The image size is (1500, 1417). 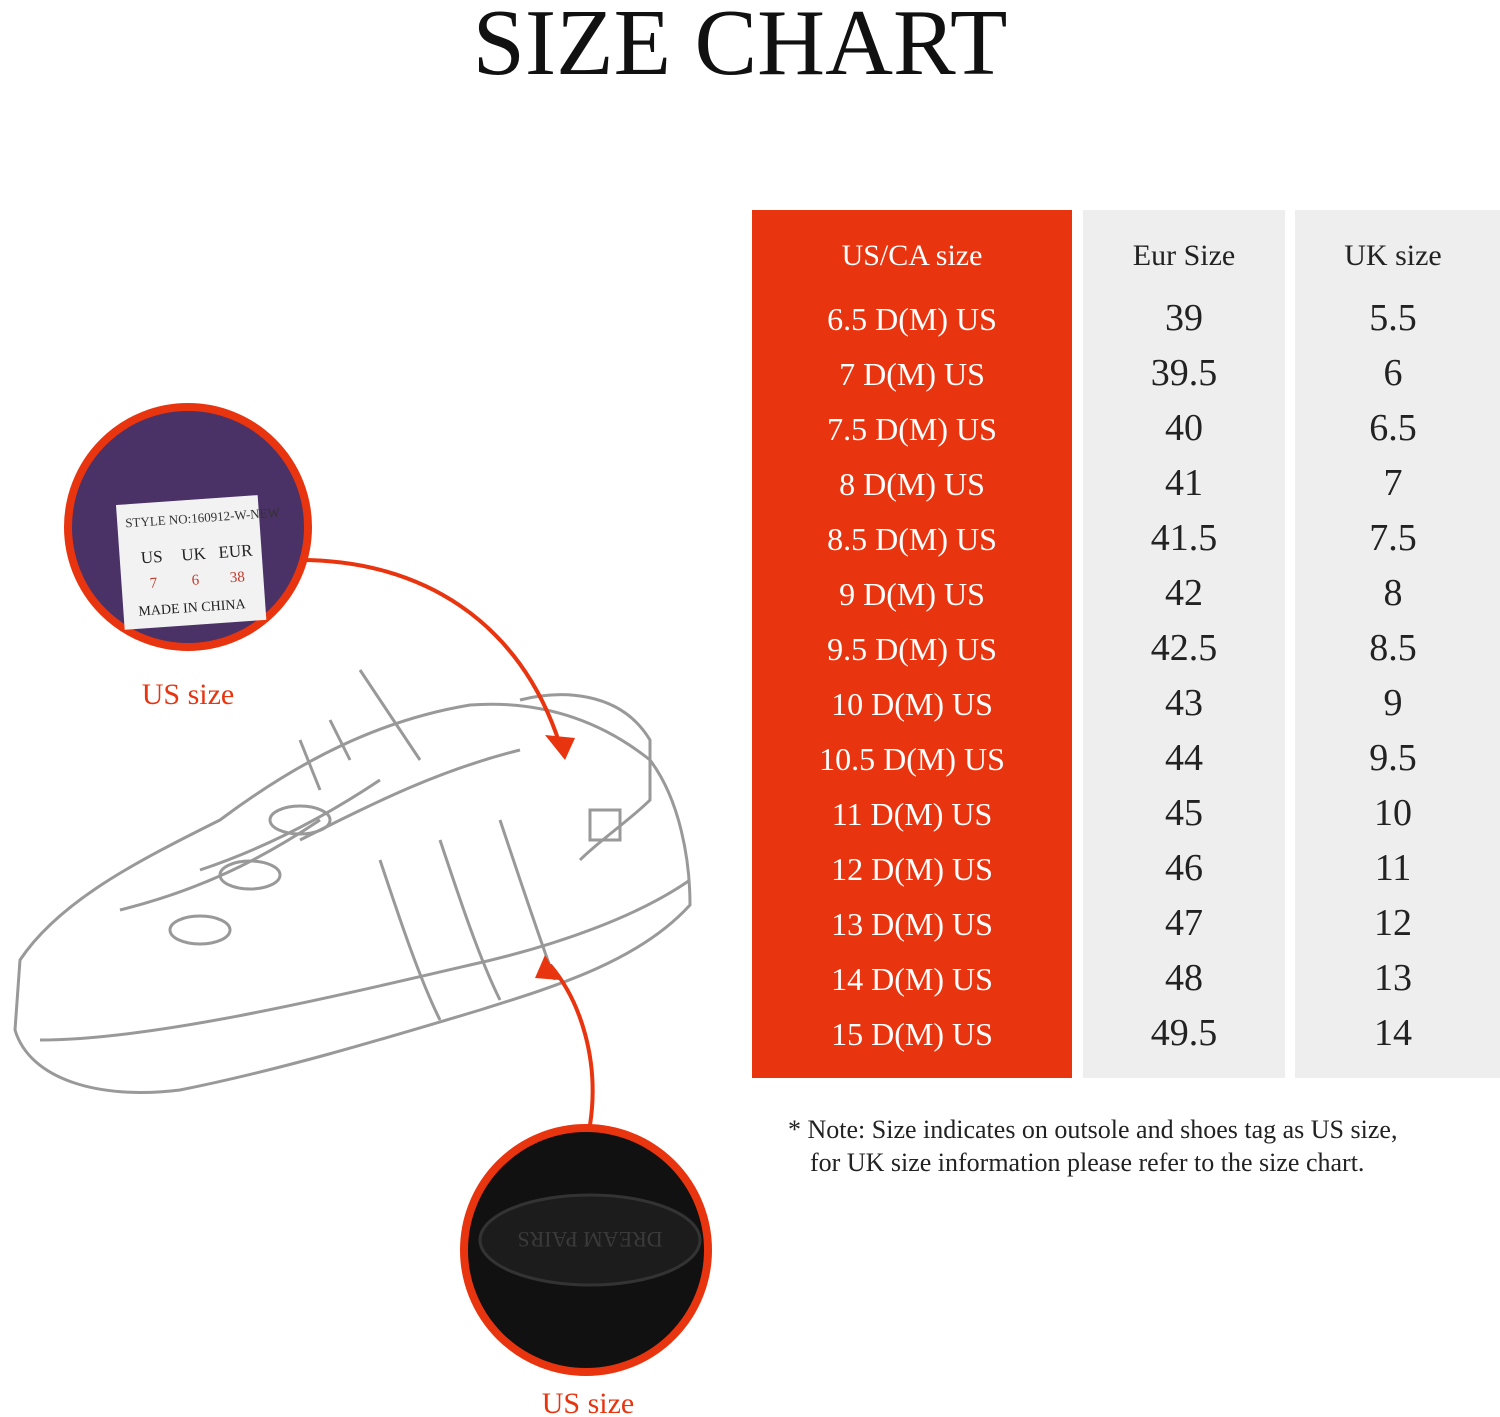 What do you see at coordinates (1393, 758) in the screenshot?
I see `table-cell: 9.5` at bounding box center [1393, 758].